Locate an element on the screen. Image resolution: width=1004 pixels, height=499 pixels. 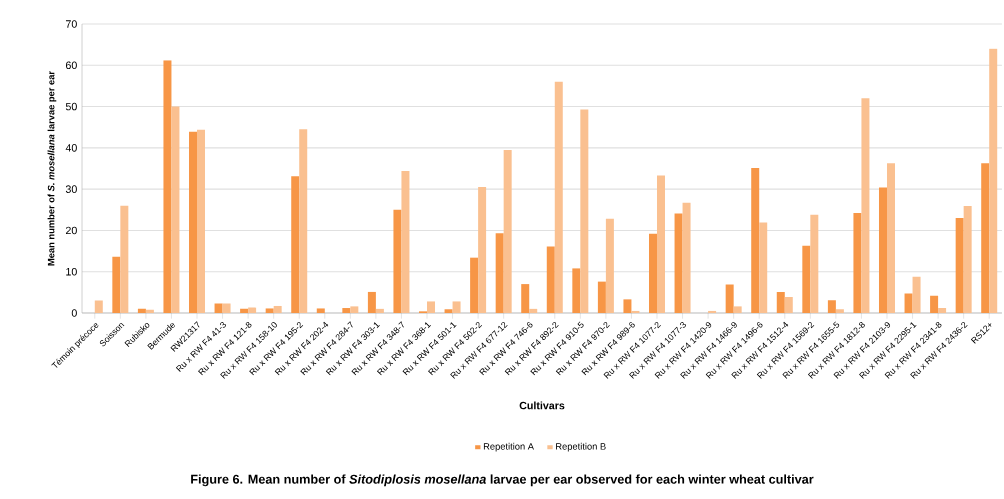
y-tick-label: 10 is located at coordinates (71, 271).